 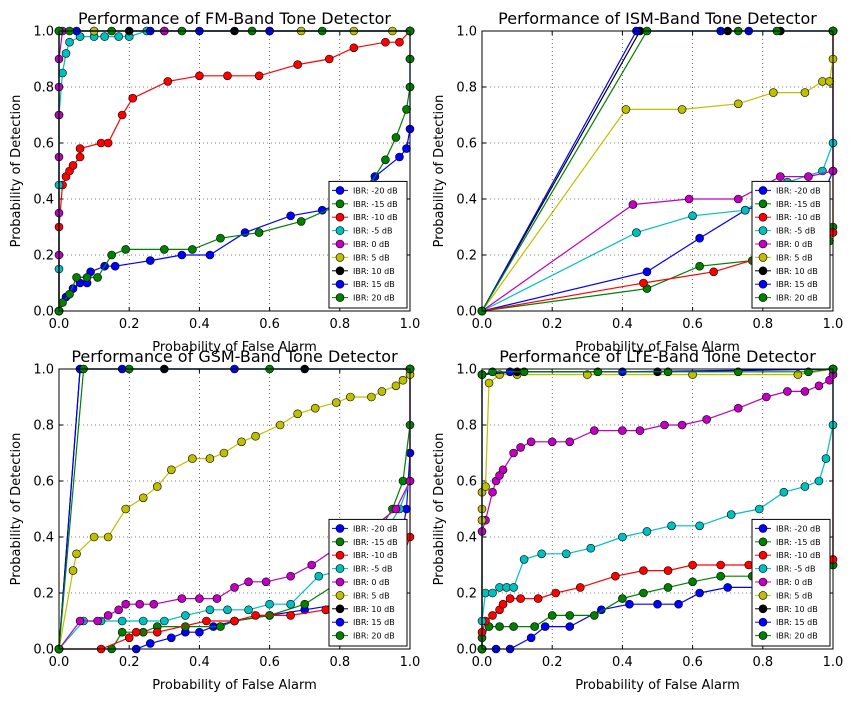 I want to click on y-axis-label: Probability of Detection, so click(x=439, y=509).